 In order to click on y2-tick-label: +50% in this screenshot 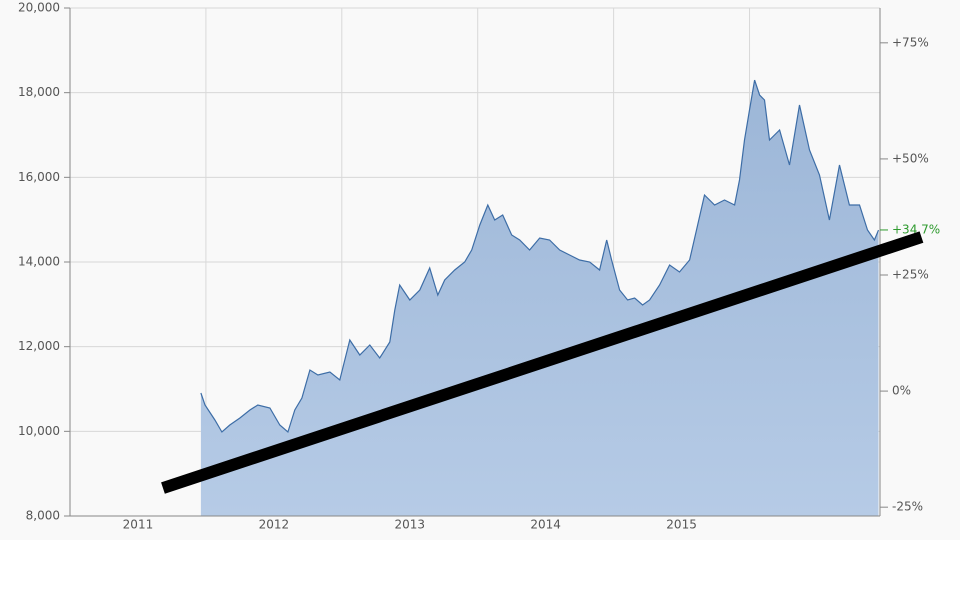, I will do `click(910, 158)`.